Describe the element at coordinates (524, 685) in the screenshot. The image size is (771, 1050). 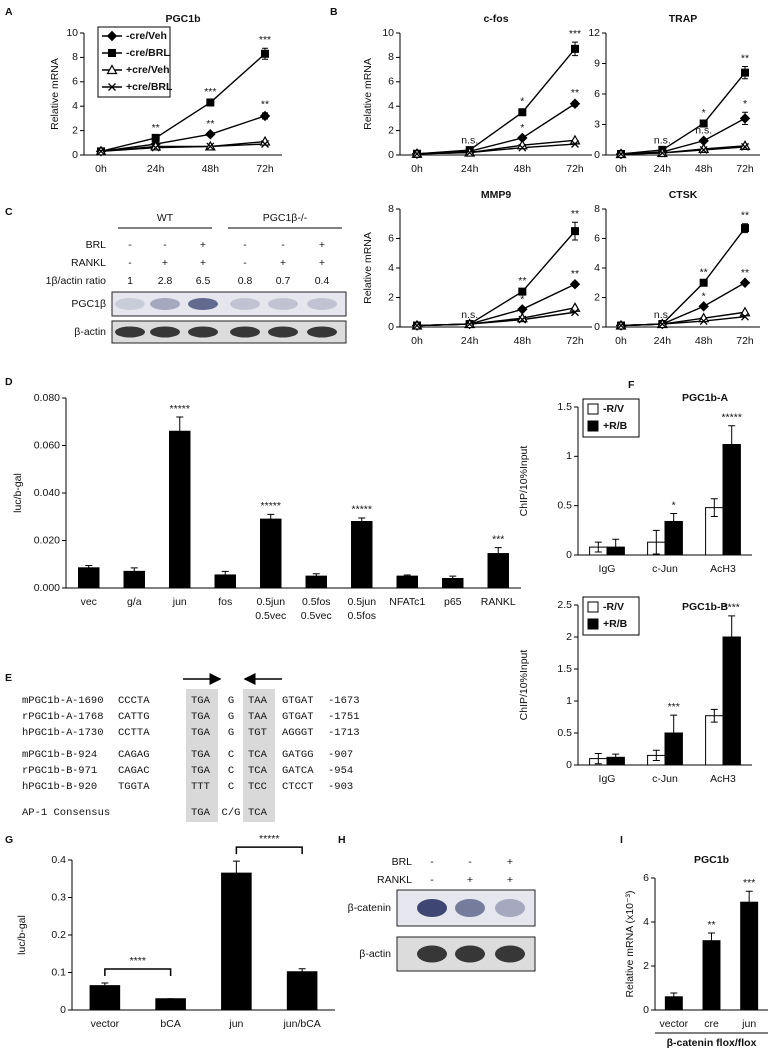
I see `y-axis-label: ChIP/10%Input` at that location.